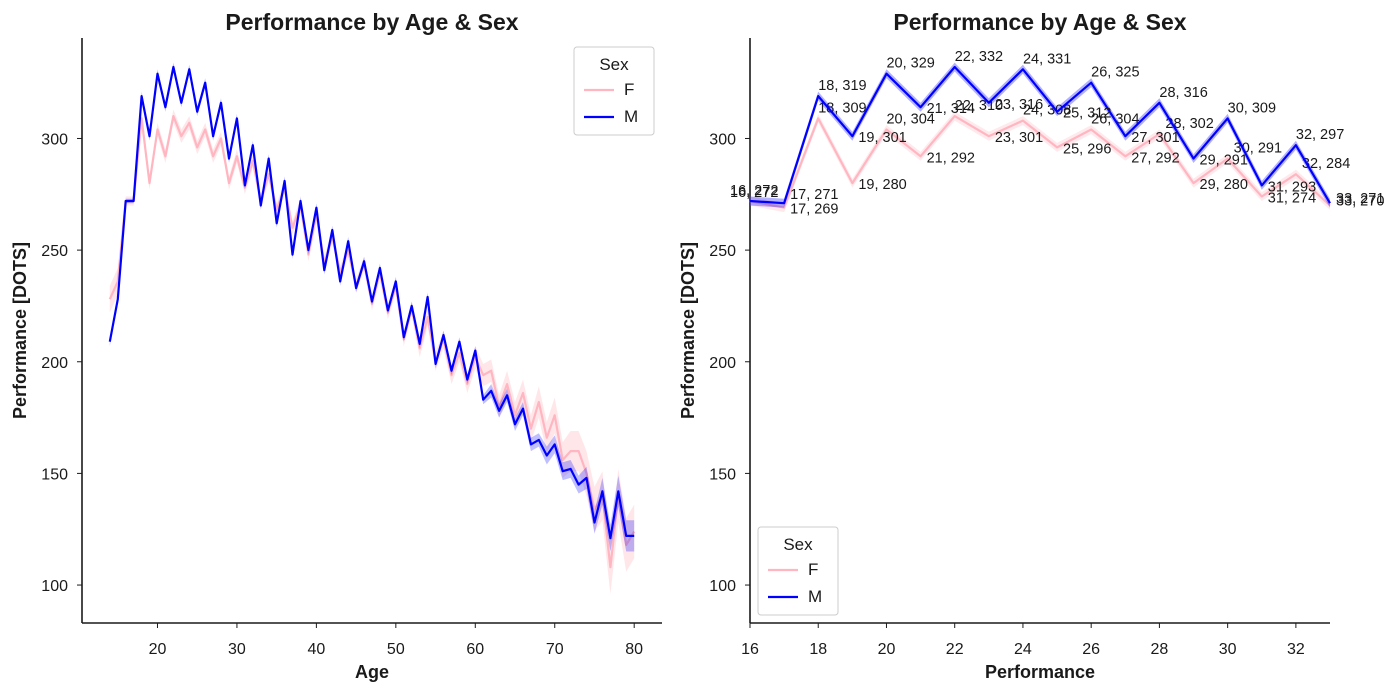 The image size is (1400, 699). I want to click on series-line-f, so click(1040, 162).